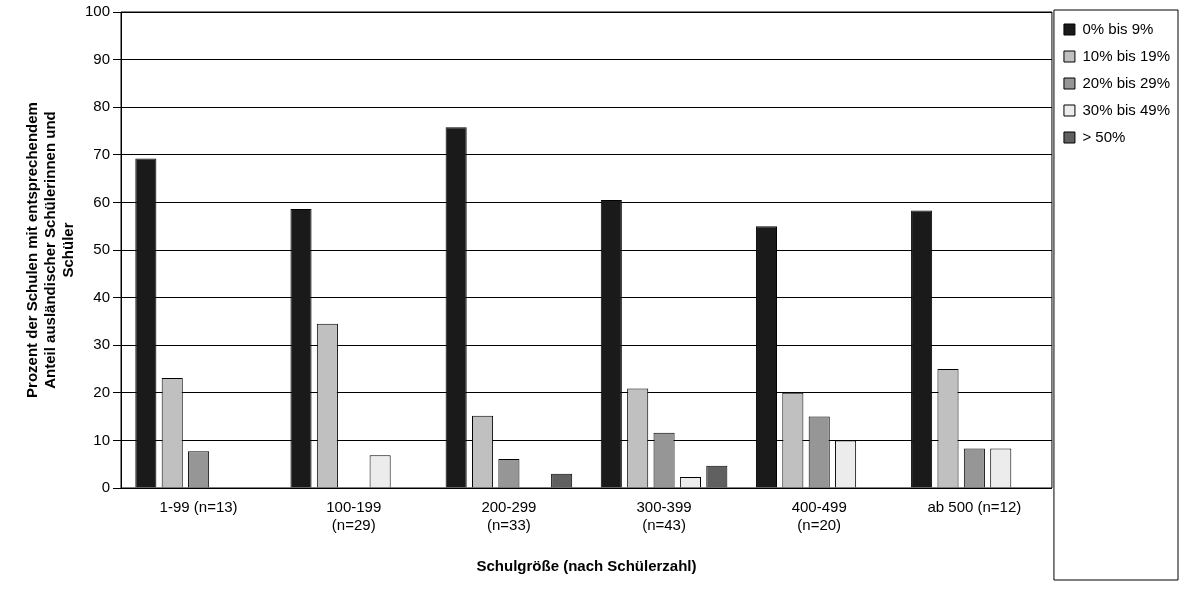 This screenshot has height=590, width=1200. I want to click on x-tick-label: 200-299 (n=33), so click(509, 516).